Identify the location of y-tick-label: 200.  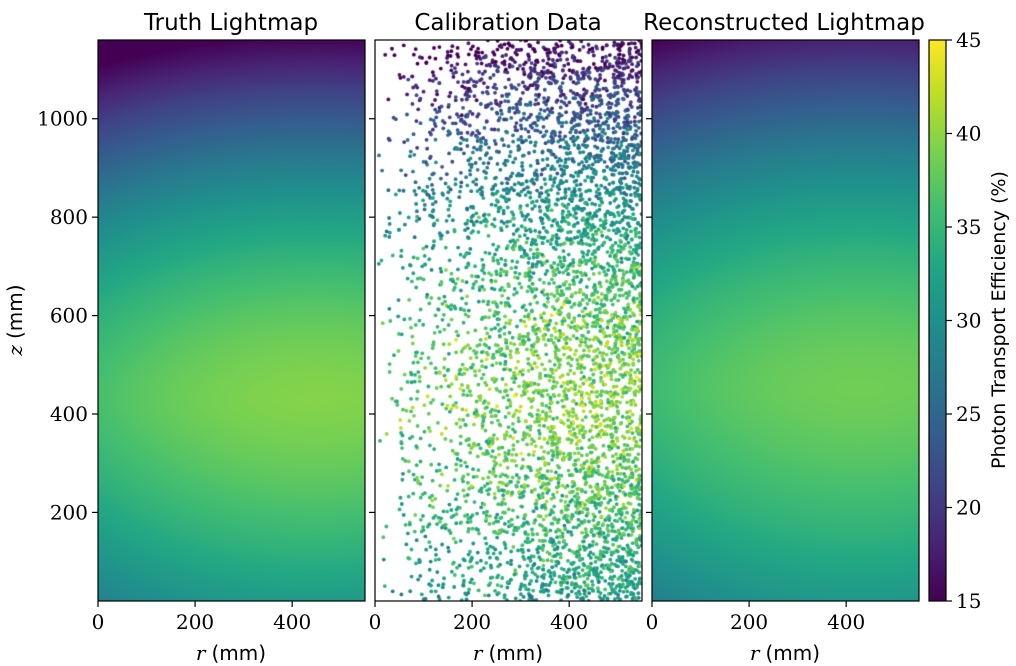
(69, 512).